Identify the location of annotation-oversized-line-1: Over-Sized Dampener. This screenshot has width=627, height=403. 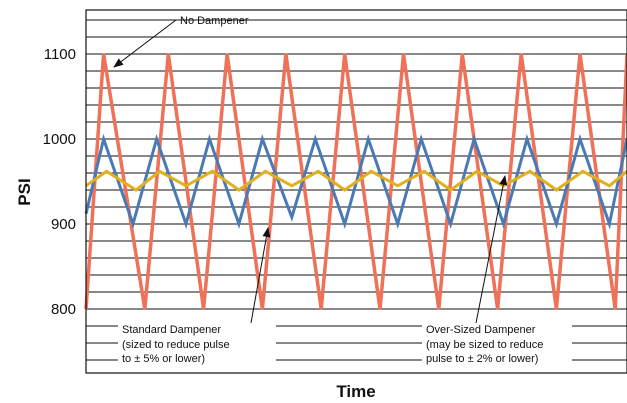
(481, 330).